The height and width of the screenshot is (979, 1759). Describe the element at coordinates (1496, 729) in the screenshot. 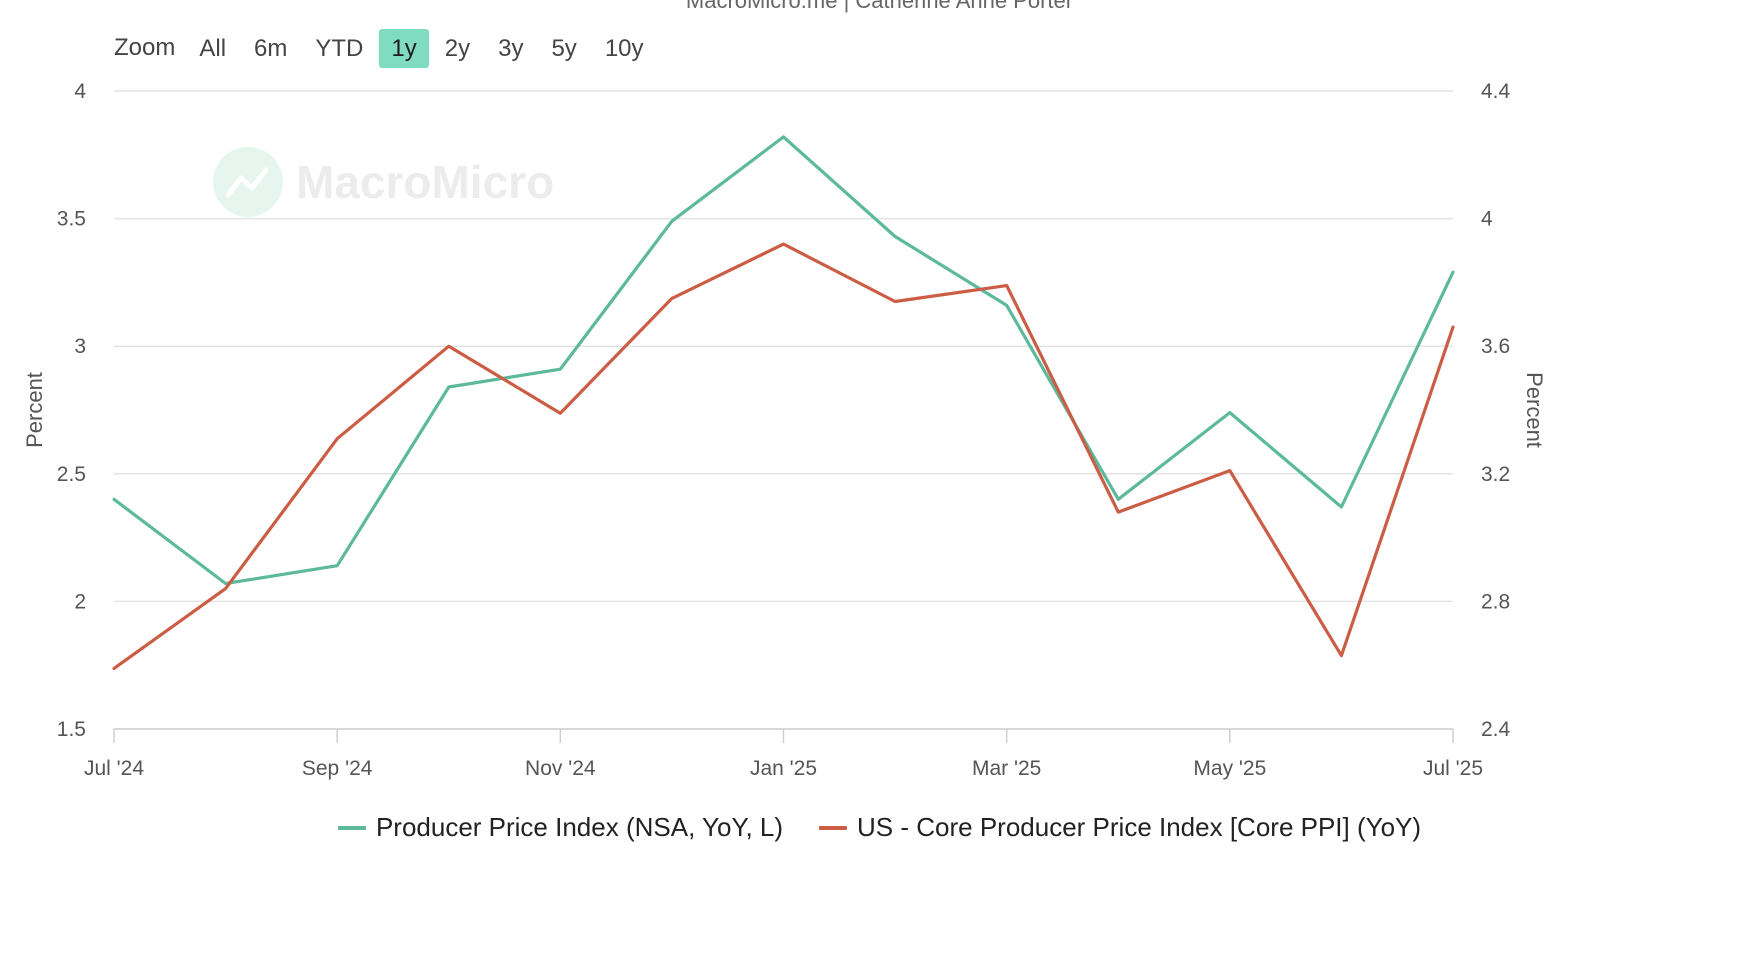

I see `right-y-tick-label: 2.4` at that location.